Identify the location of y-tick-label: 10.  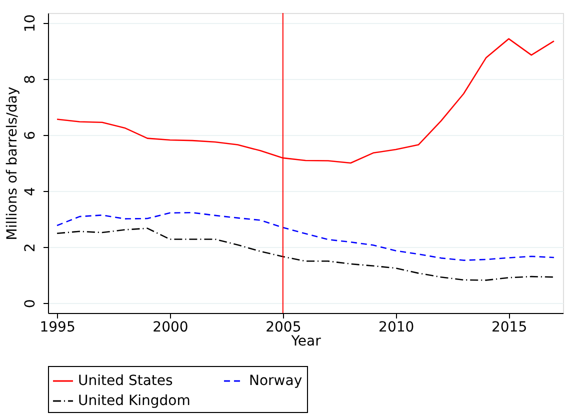
(30, 23).